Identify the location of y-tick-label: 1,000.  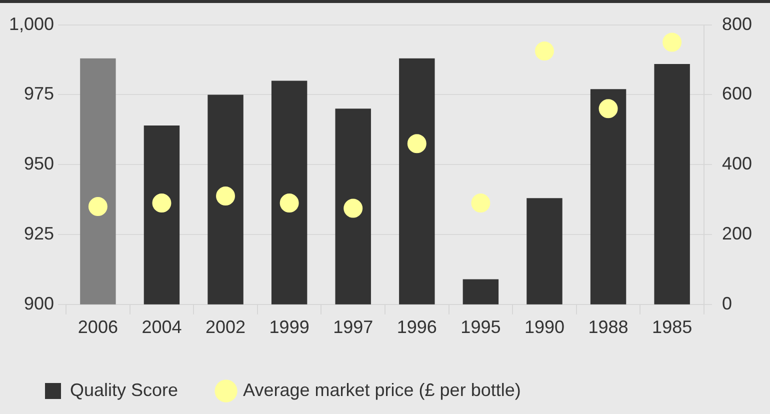
(31, 24).